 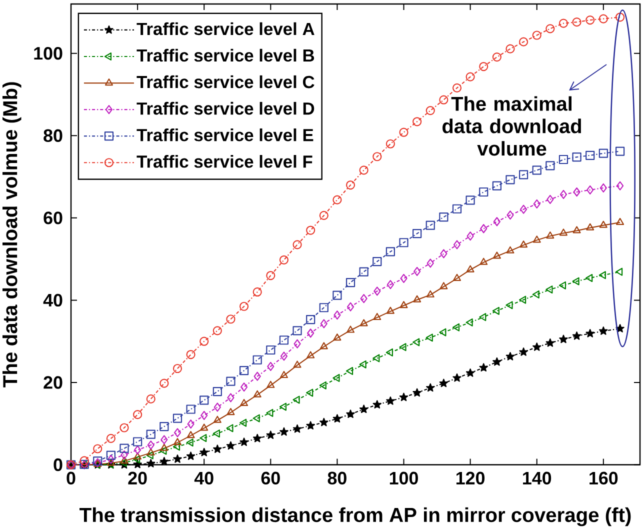 I want to click on y-tick-label: 100, so click(x=48, y=53).